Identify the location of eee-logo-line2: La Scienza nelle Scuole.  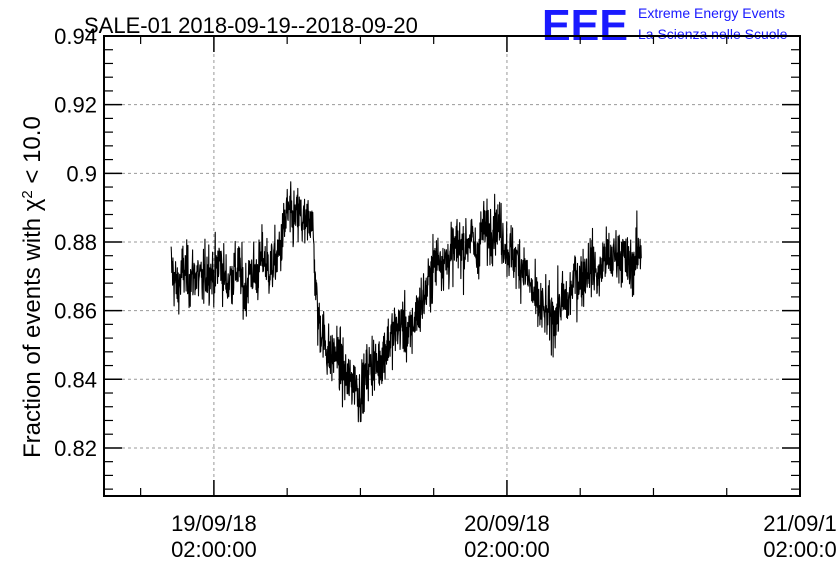
(713, 34).